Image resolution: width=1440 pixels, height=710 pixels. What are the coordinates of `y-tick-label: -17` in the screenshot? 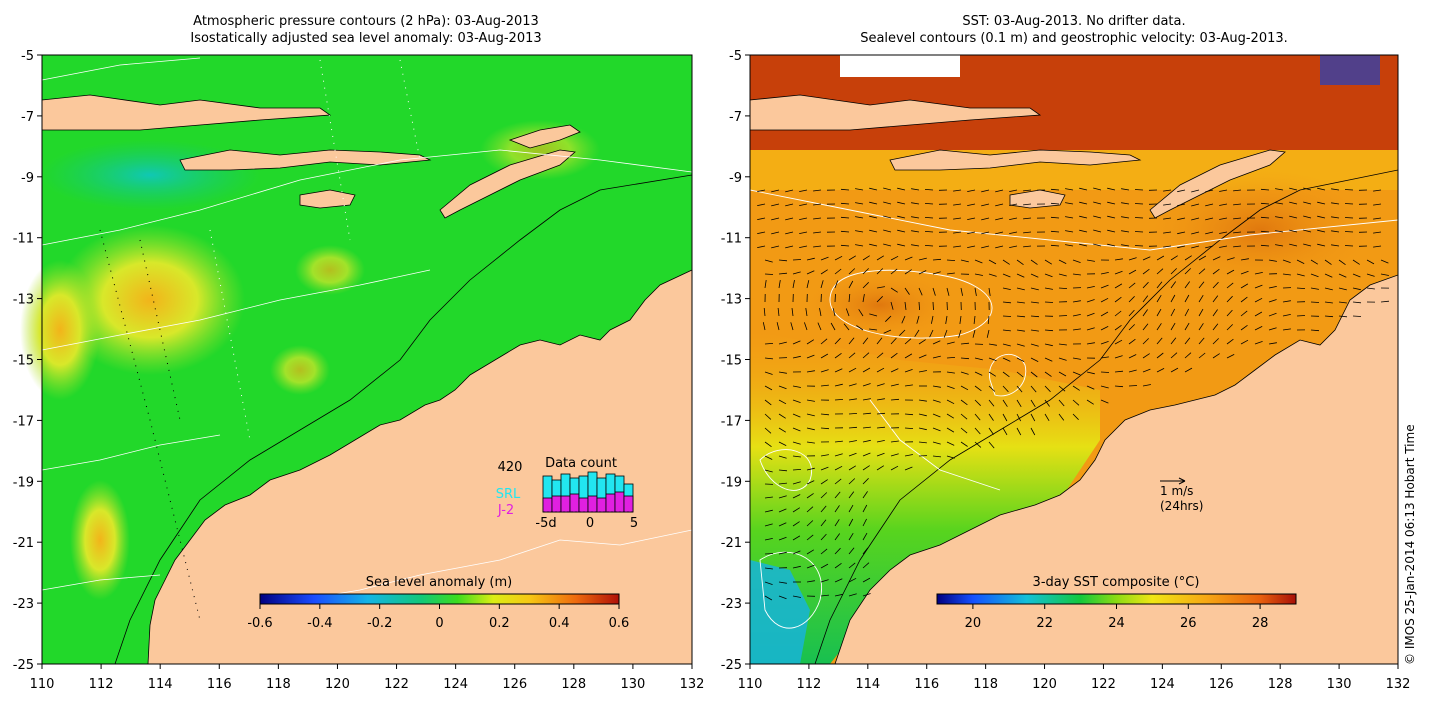 It's located at (731, 421).